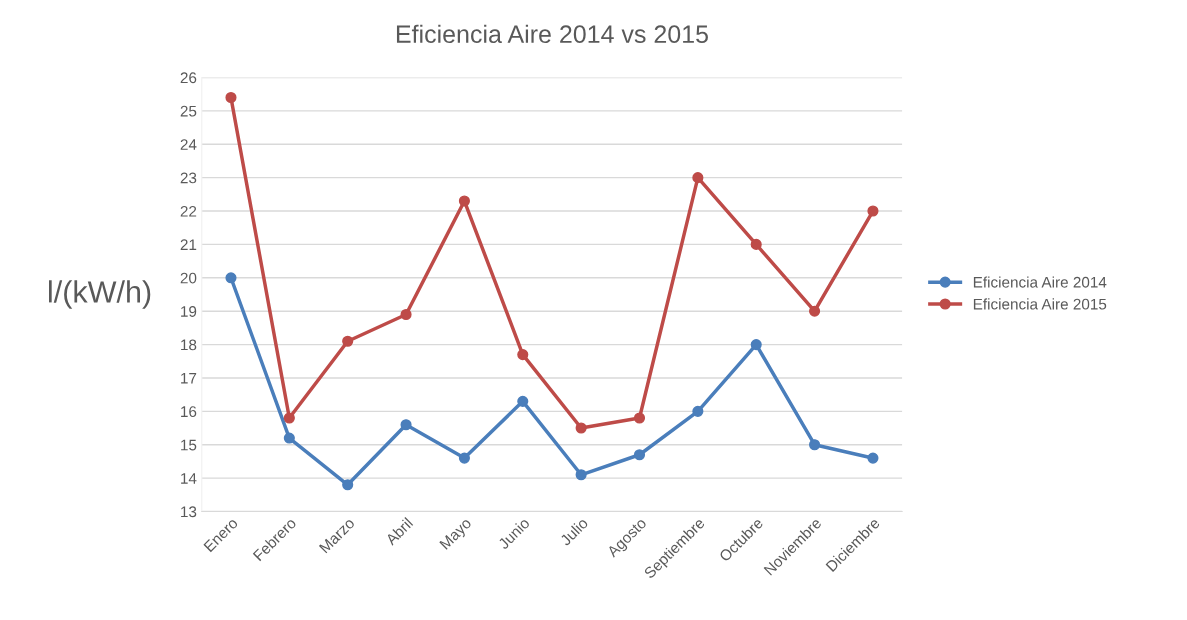 This screenshot has height=620, width=1187. What do you see at coordinates (188, 78) in the screenshot?
I see `y-tick-label: 26` at bounding box center [188, 78].